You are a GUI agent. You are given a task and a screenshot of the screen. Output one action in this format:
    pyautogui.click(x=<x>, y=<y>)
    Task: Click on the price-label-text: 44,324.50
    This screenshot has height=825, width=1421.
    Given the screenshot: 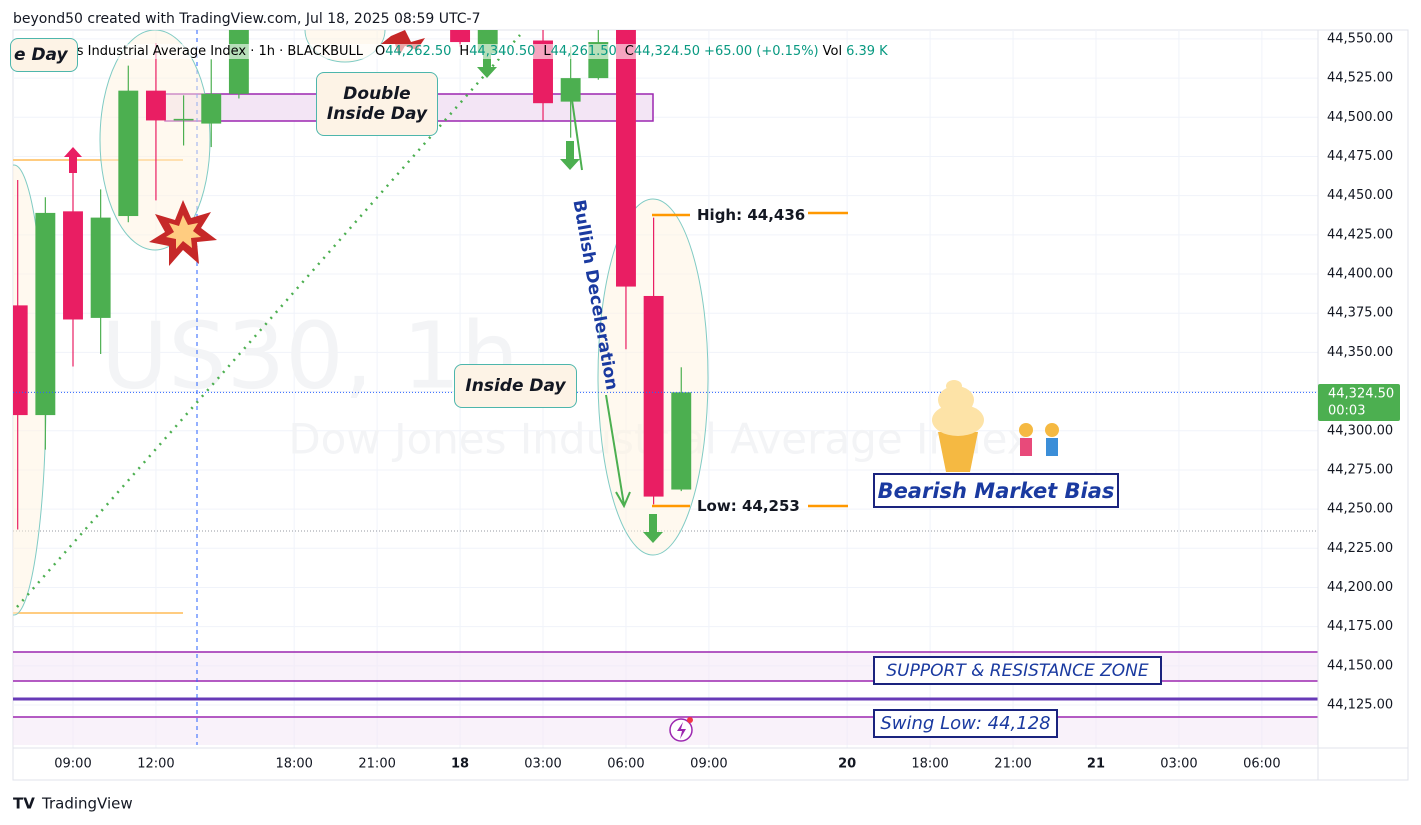 What is the action you would take?
    pyautogui.click(x=1361, y=394)
    